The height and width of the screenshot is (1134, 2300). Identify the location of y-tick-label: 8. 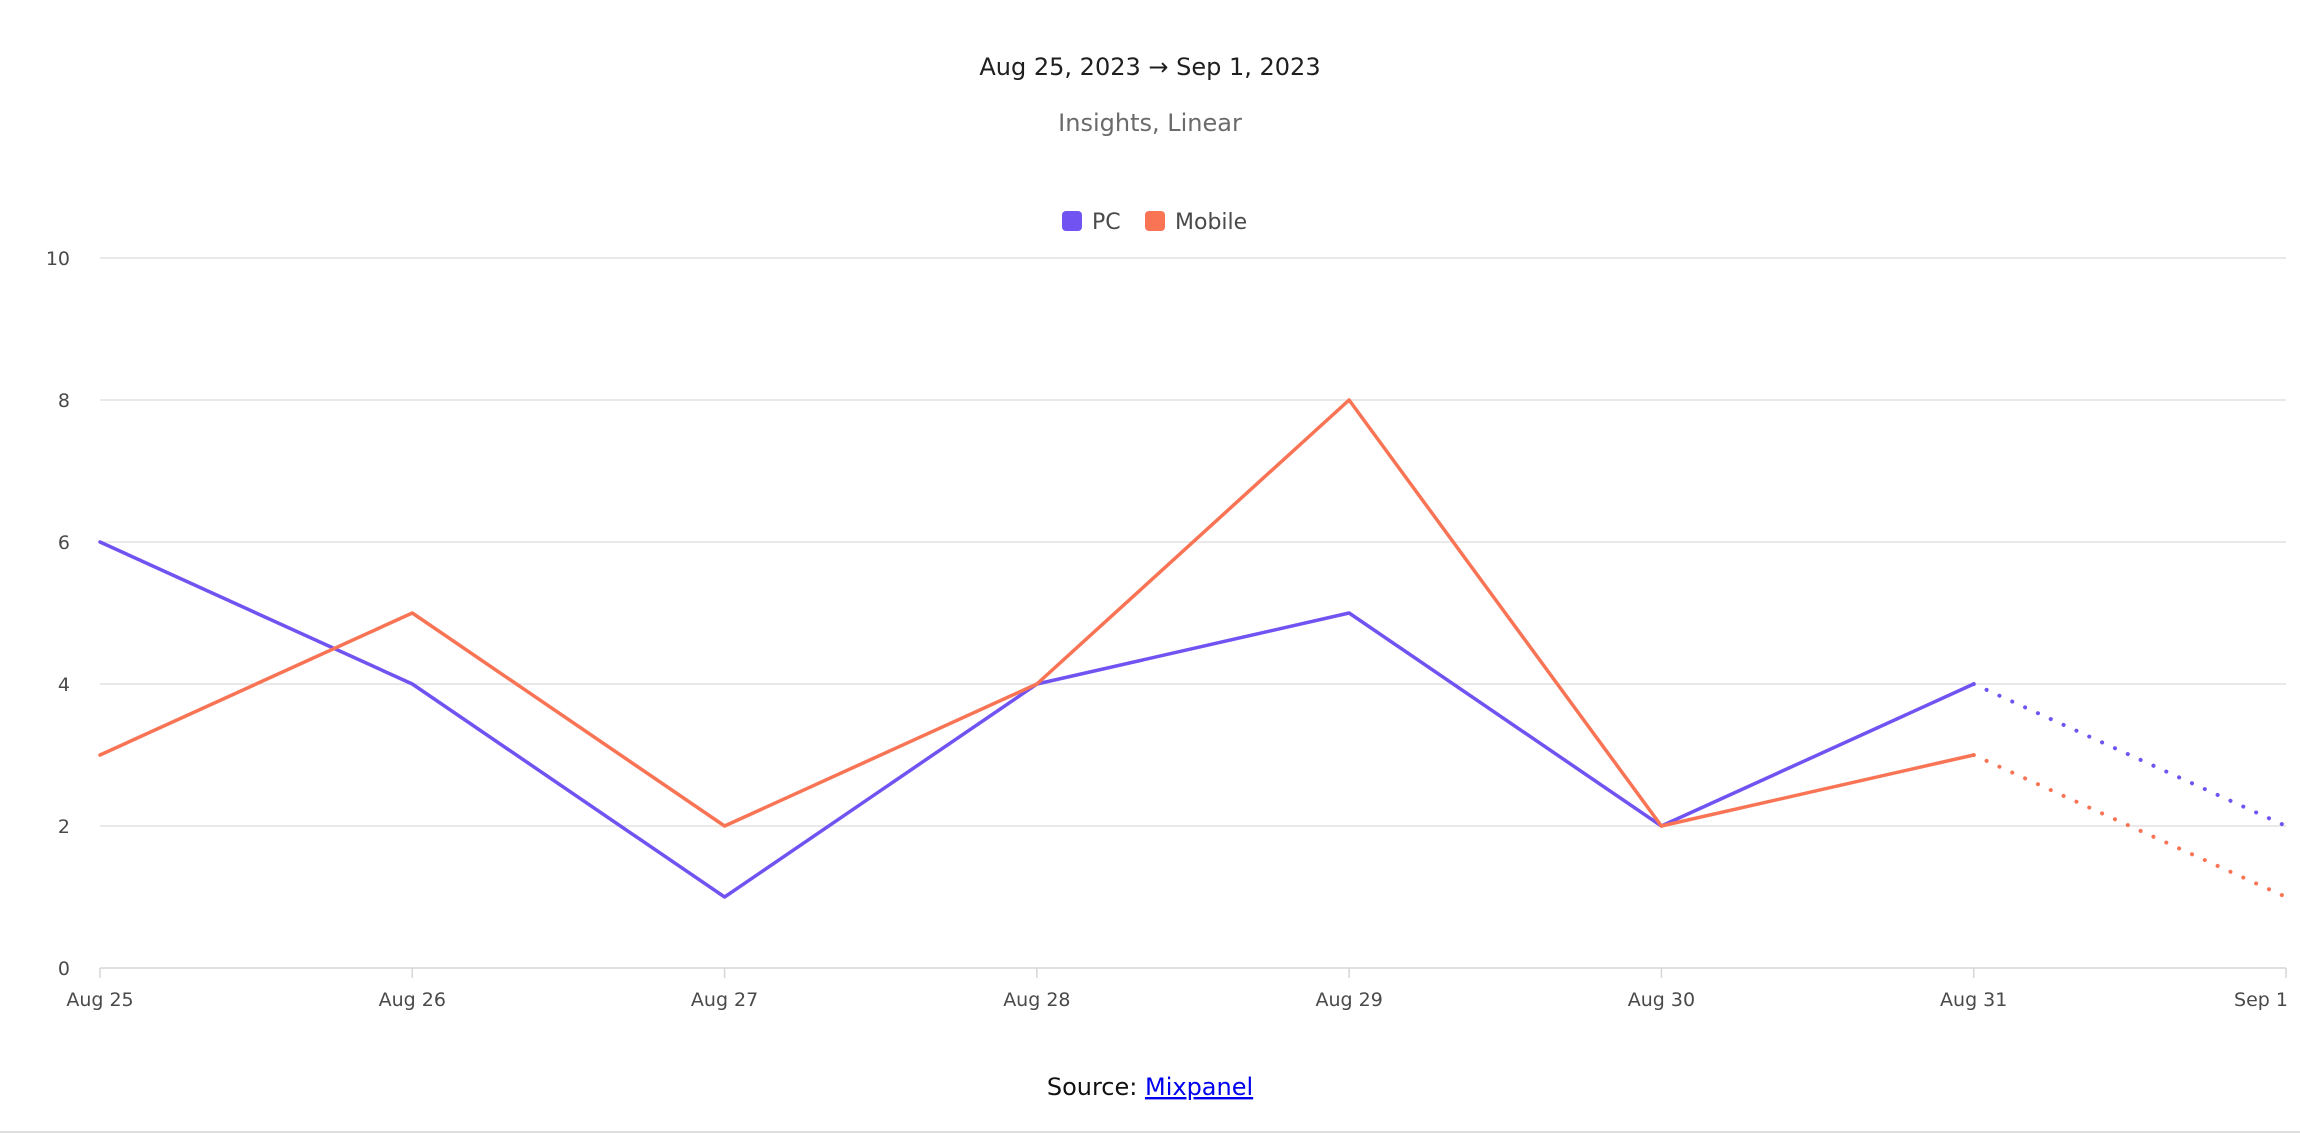
(64, 401).